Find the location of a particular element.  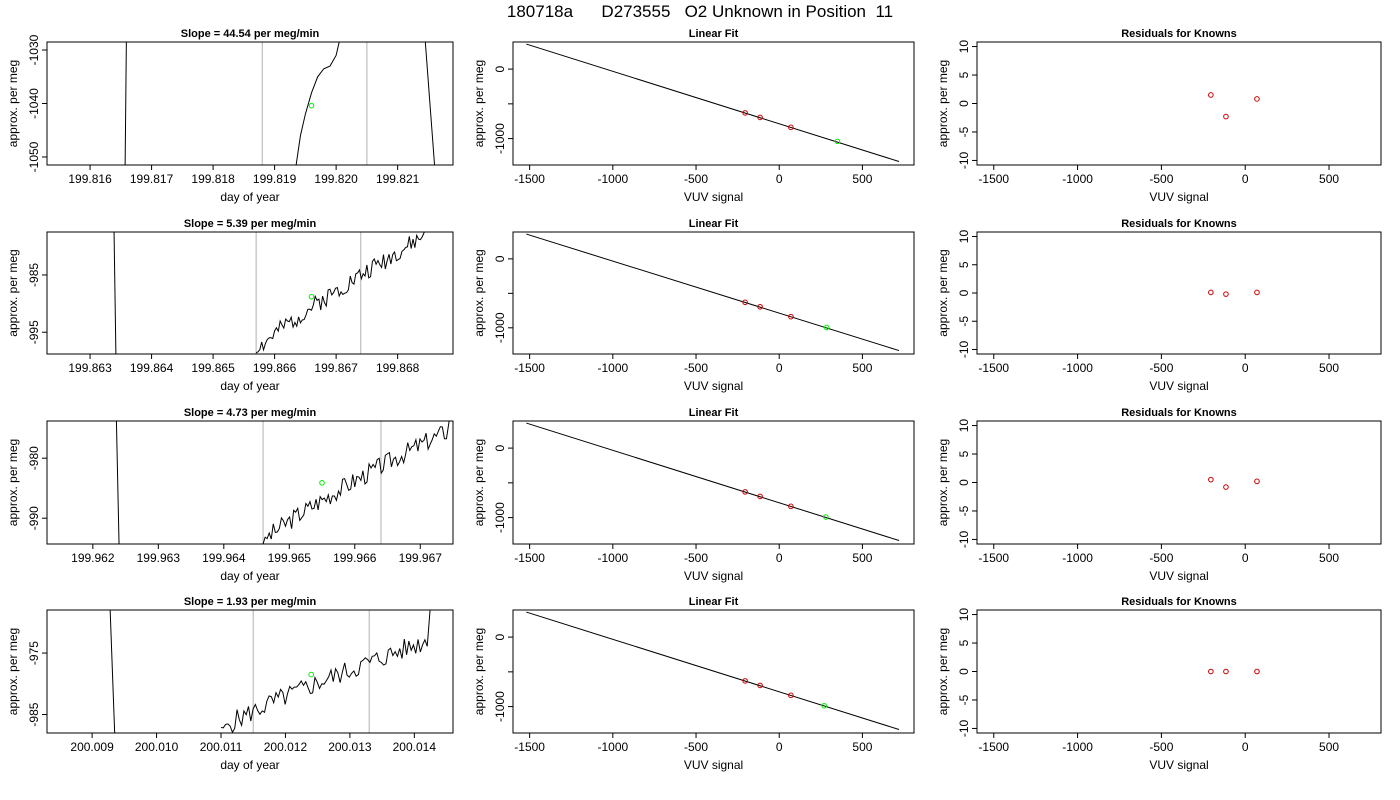

x-tick-label: 200.012 is located at coordinates (286, 747).